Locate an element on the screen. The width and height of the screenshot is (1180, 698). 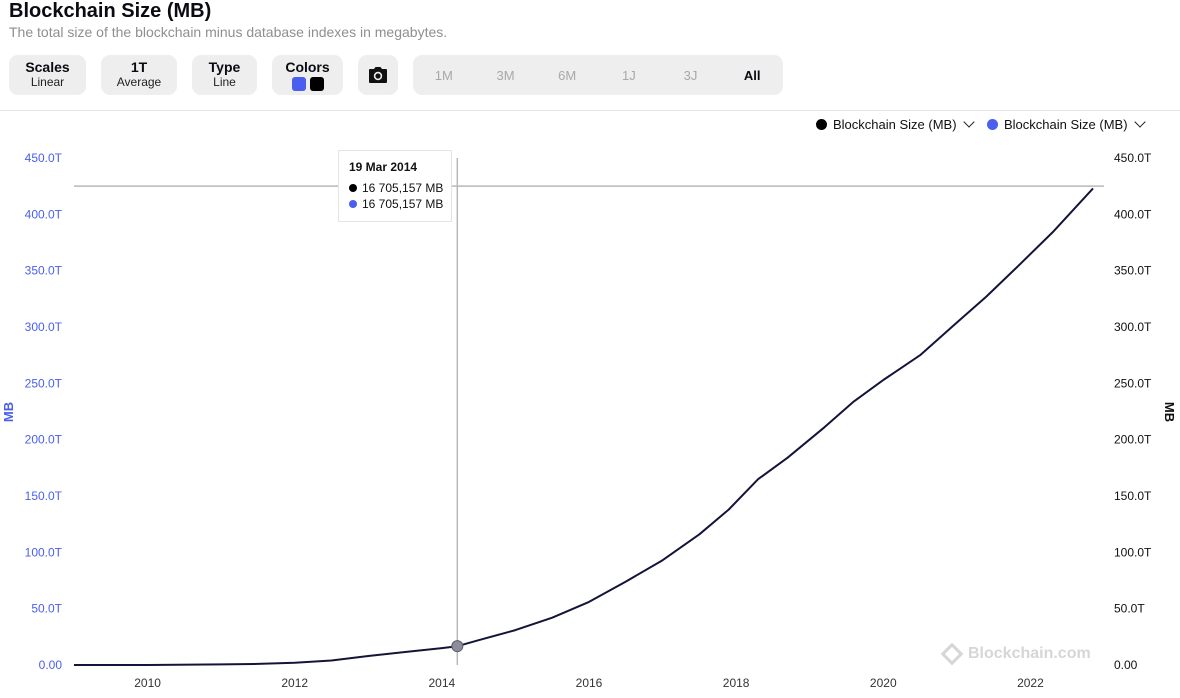
range-option-all: All is located at coordinates (752, 75).